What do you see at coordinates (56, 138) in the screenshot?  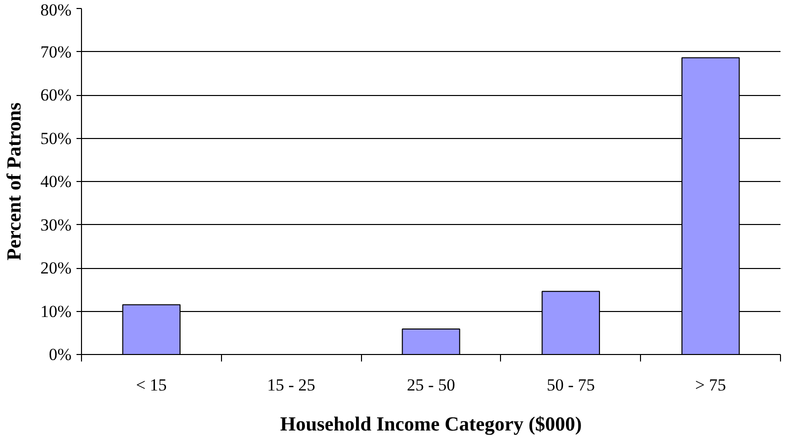 I see `y-tick-label: 50%` at bounding box center [56, 138].